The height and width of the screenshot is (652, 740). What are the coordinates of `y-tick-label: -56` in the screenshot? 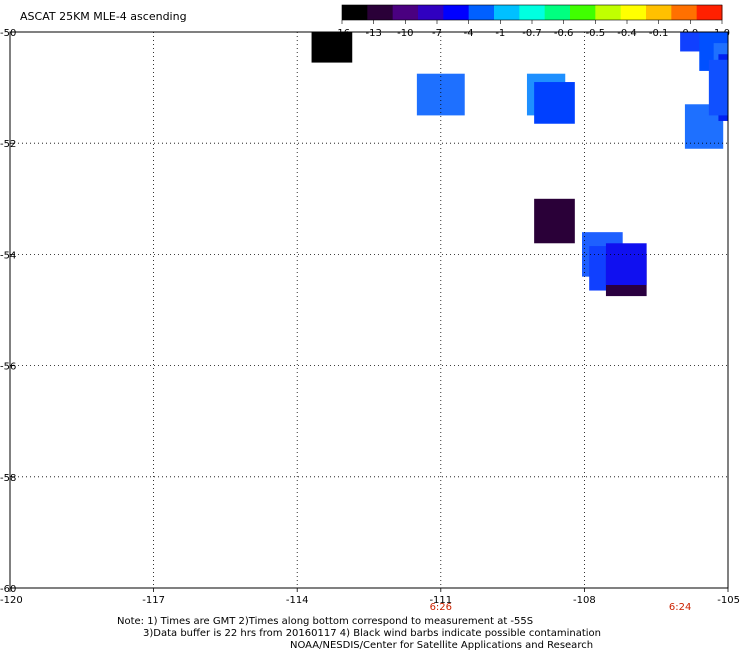 It's located at (8, 367).